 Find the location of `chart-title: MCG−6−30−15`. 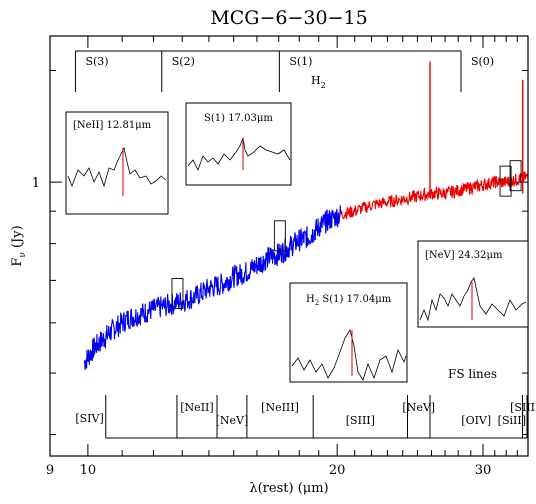

chart-title: MCG−6−30−15 is located at coordinates (288, 18).